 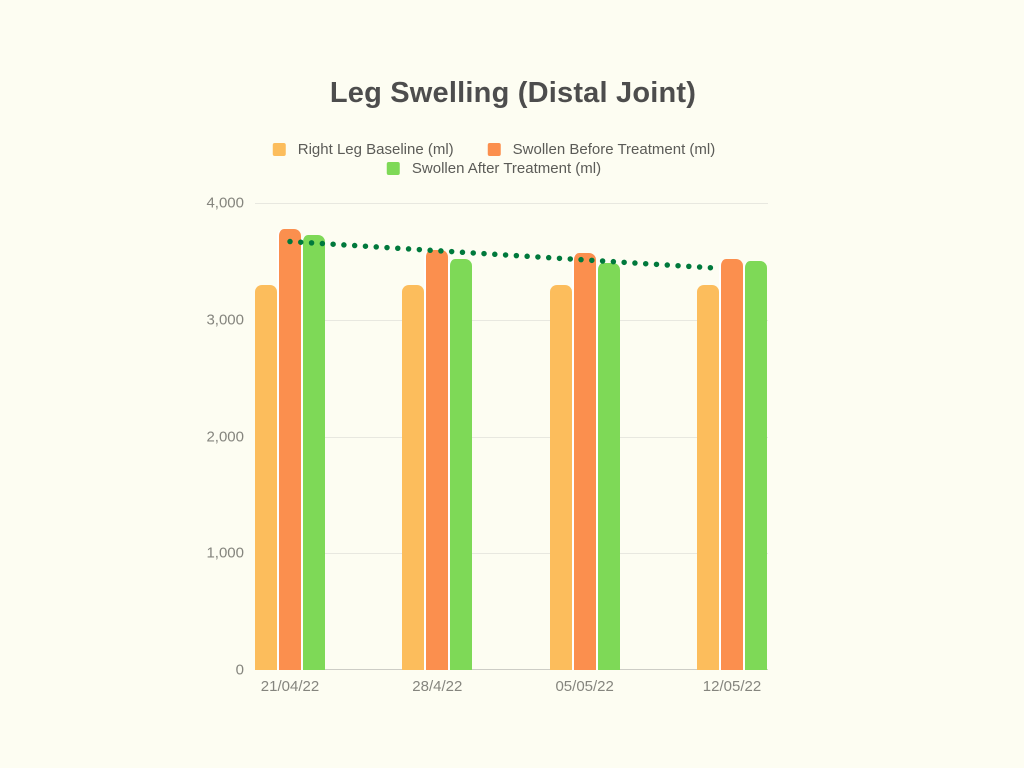 What do you see at coordinates (225, 320) in the screenshot?
I see `y-tick-label-3000: 3,000` at bounding box center [225, 320].